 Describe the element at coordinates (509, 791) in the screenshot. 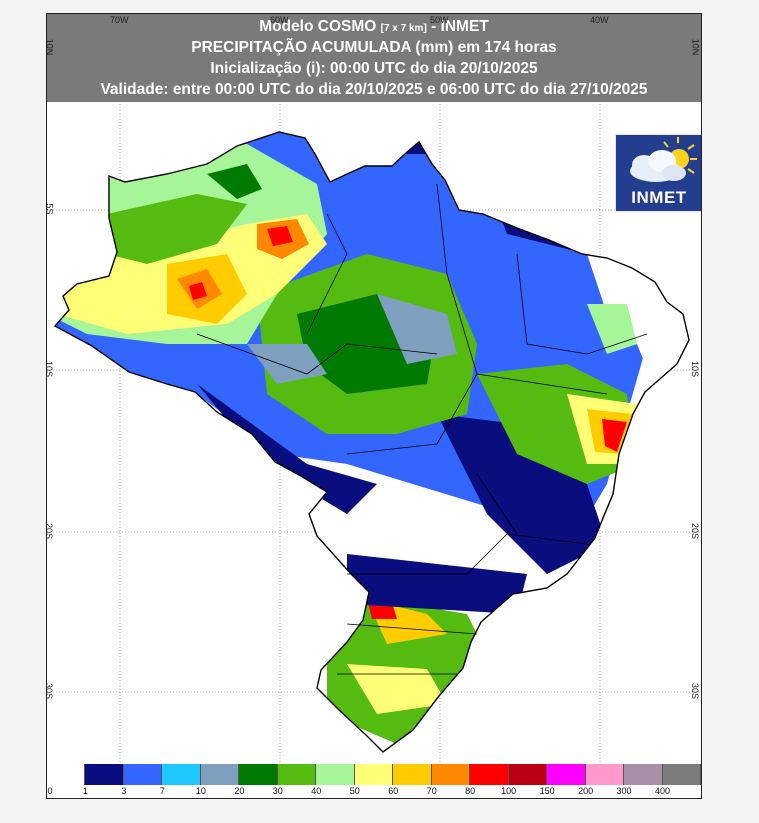

I see `legend-label: 100` at that location.